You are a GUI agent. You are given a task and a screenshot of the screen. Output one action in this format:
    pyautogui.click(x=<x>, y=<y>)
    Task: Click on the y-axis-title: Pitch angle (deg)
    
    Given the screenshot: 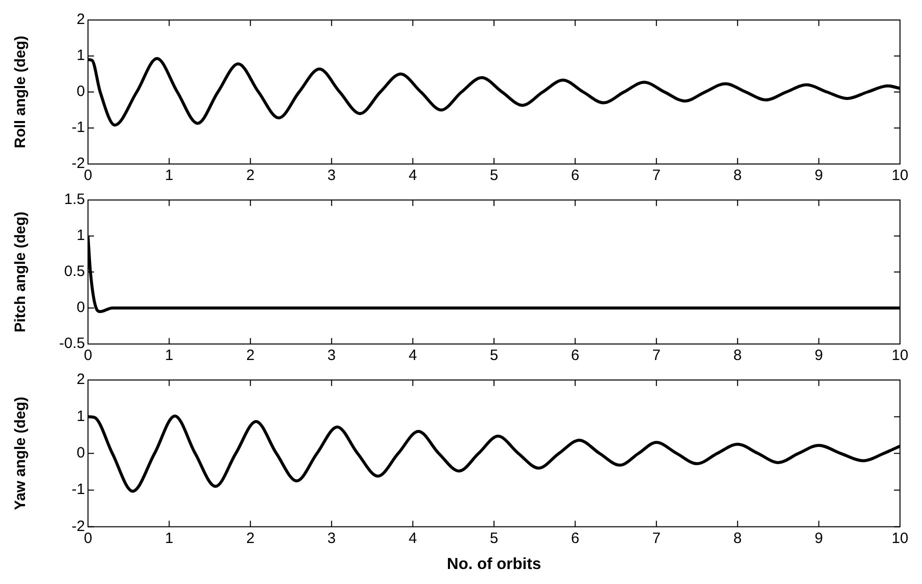 What is the action you would take?
    pyautogui.click(x=21, y=272)
    